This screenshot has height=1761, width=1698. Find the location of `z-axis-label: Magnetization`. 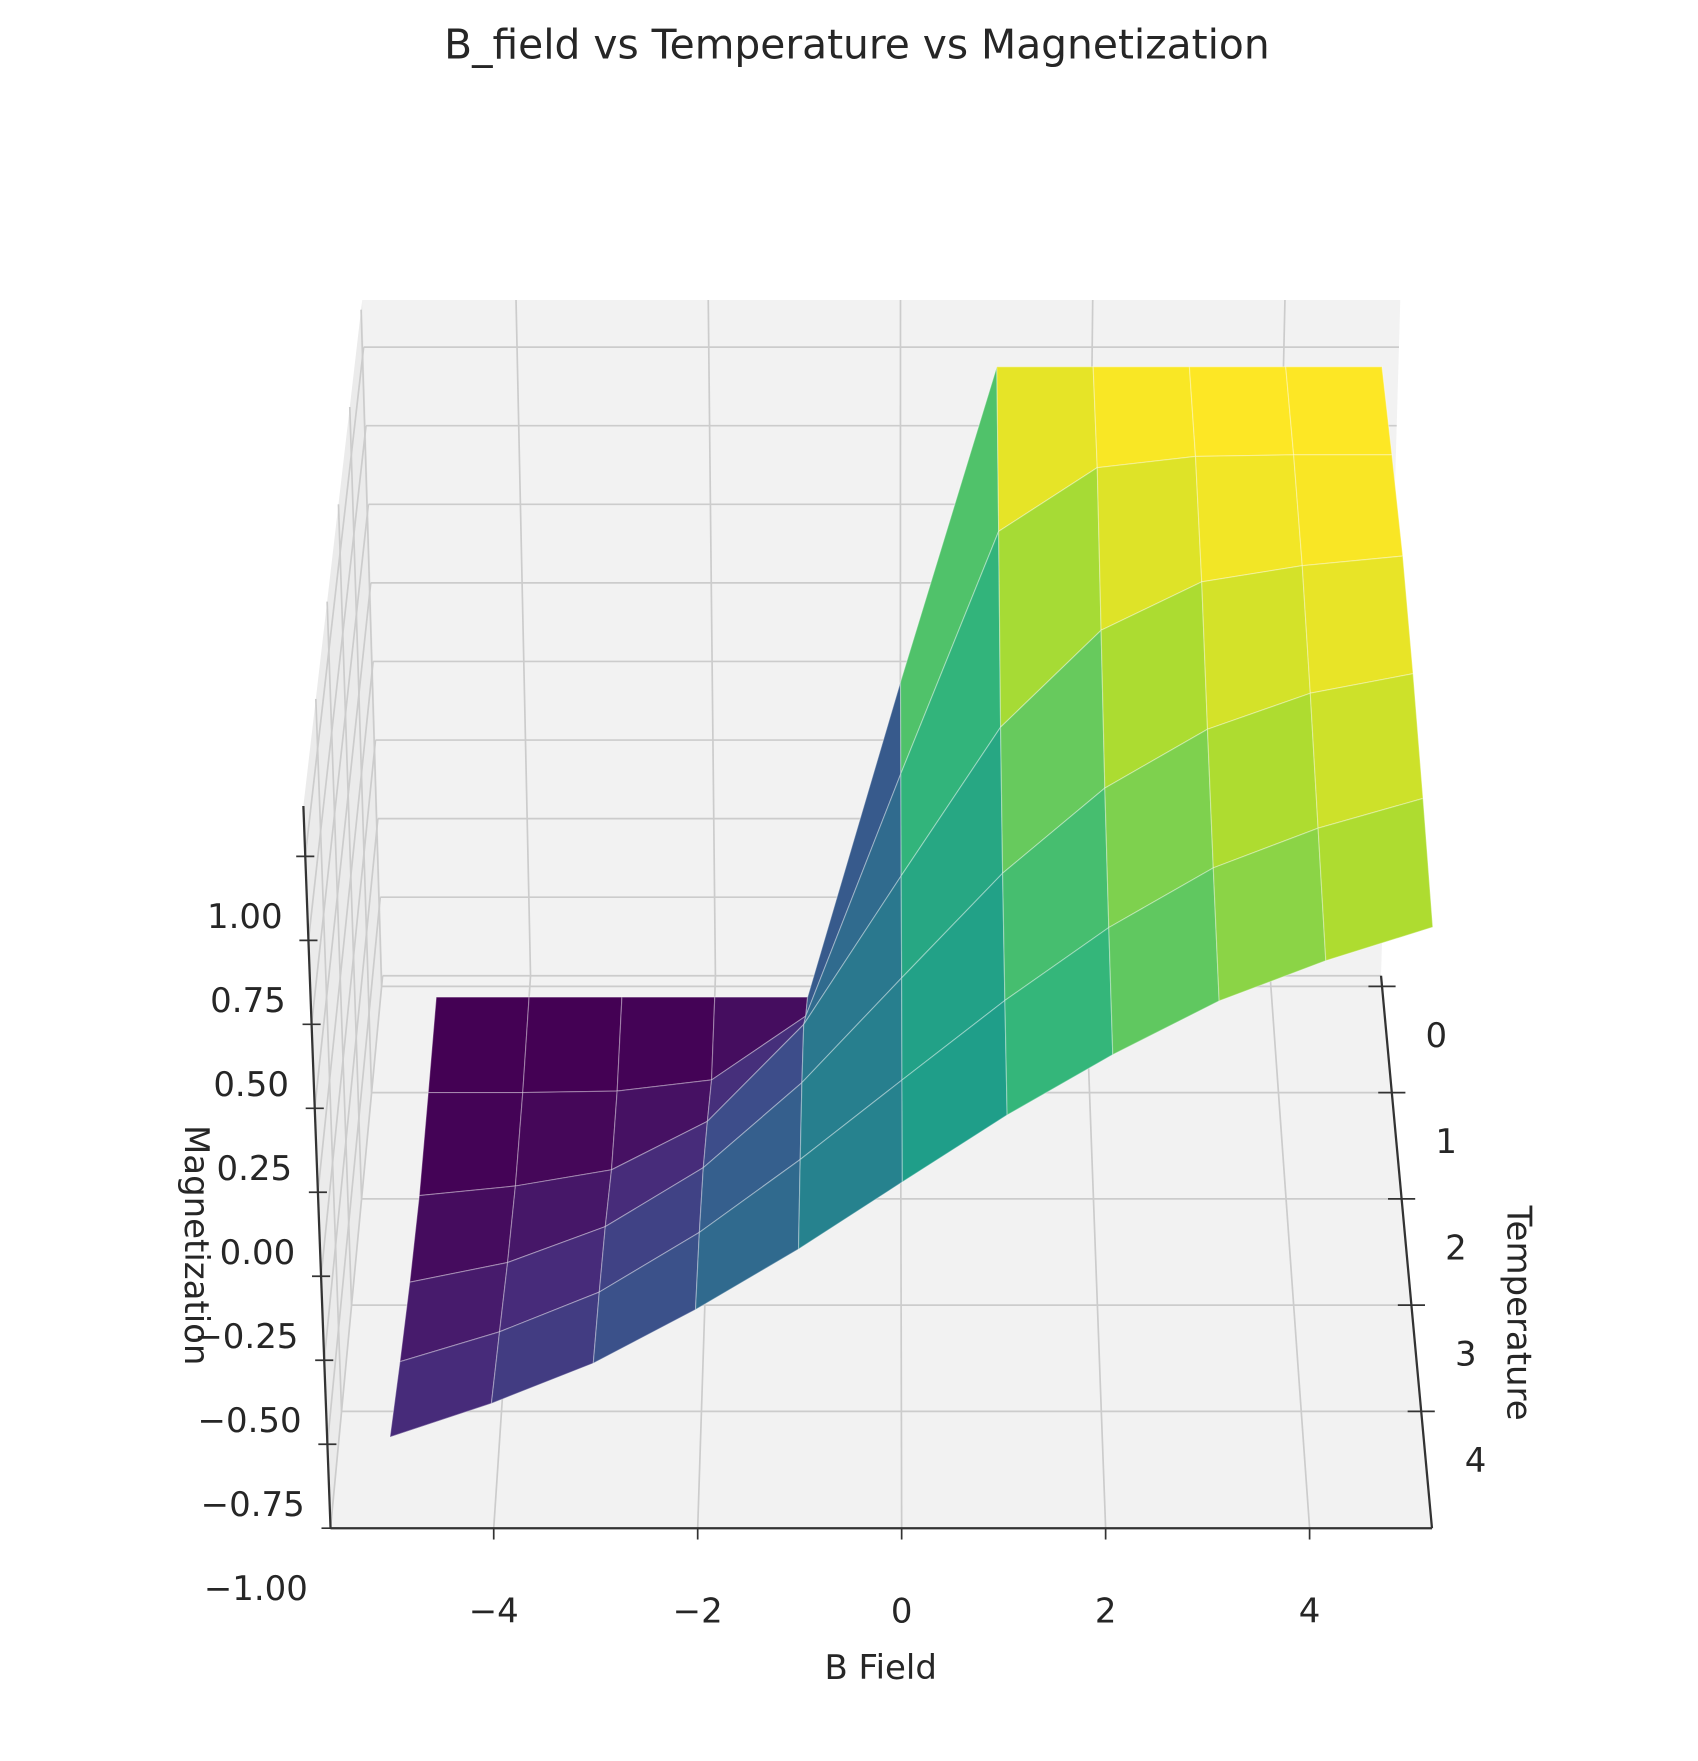

z-axis-label: Magnetization is located at coordinates (196, 1245).